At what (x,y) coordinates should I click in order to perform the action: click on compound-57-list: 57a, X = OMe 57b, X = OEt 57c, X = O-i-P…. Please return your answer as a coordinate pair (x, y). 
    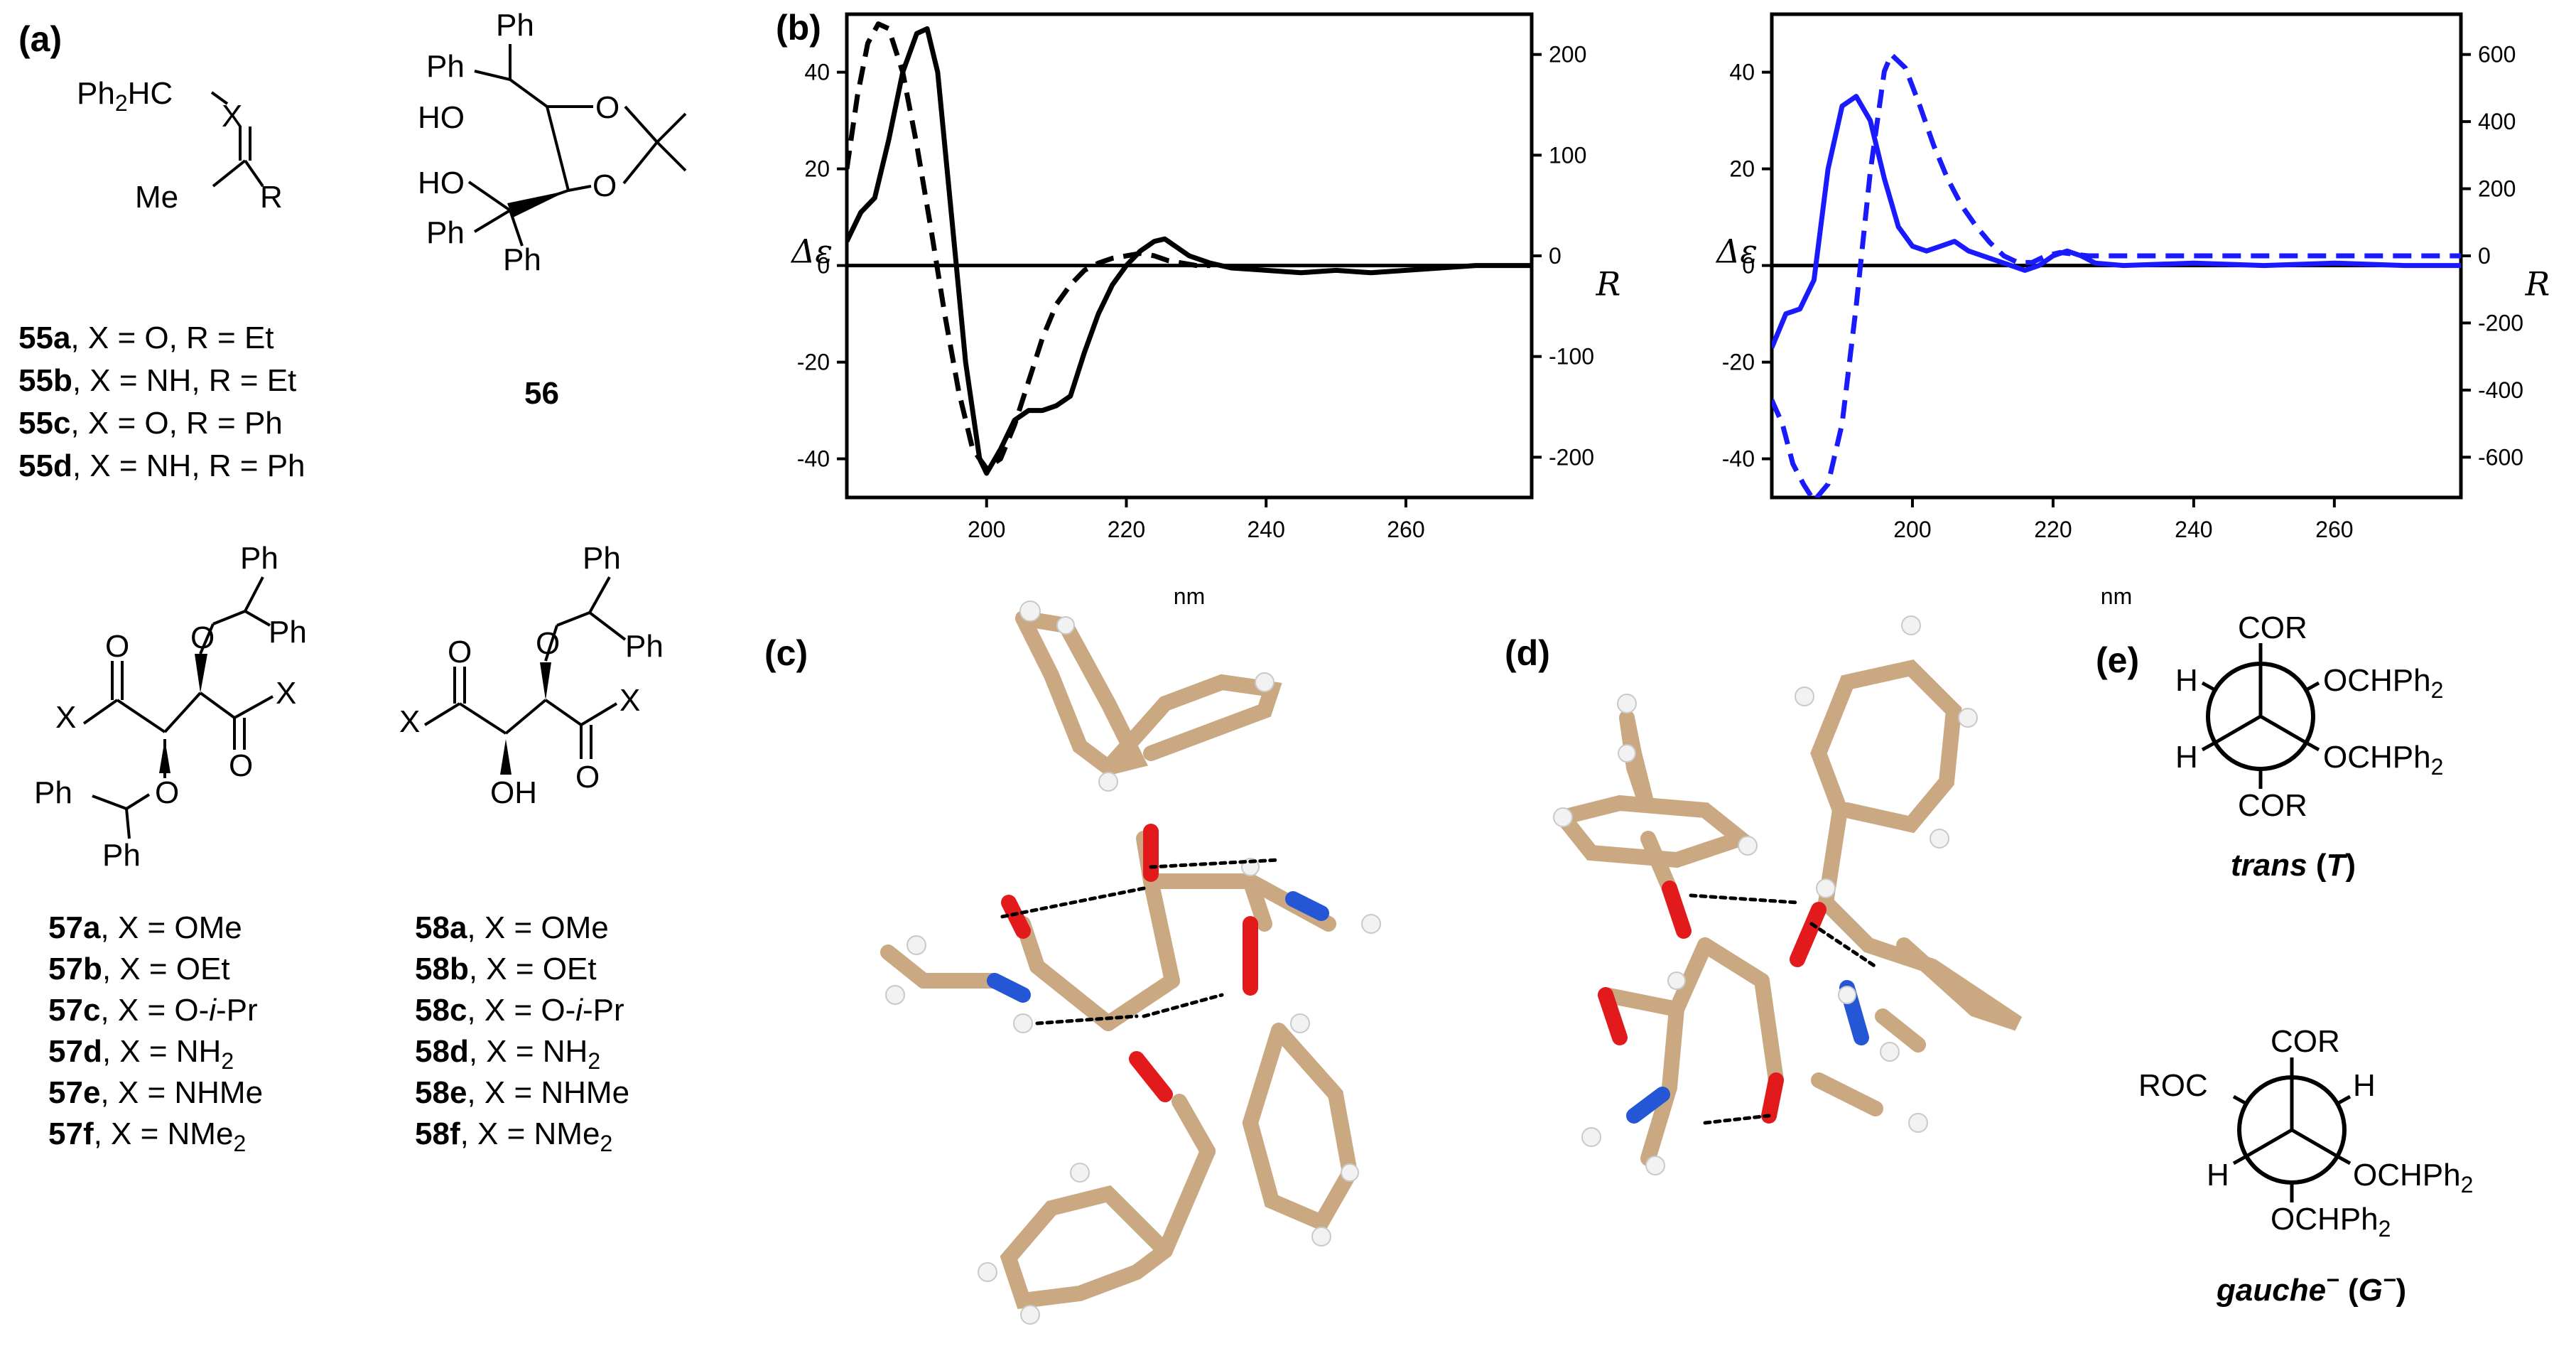
    Looking at the image, I should click on (155, 1033).